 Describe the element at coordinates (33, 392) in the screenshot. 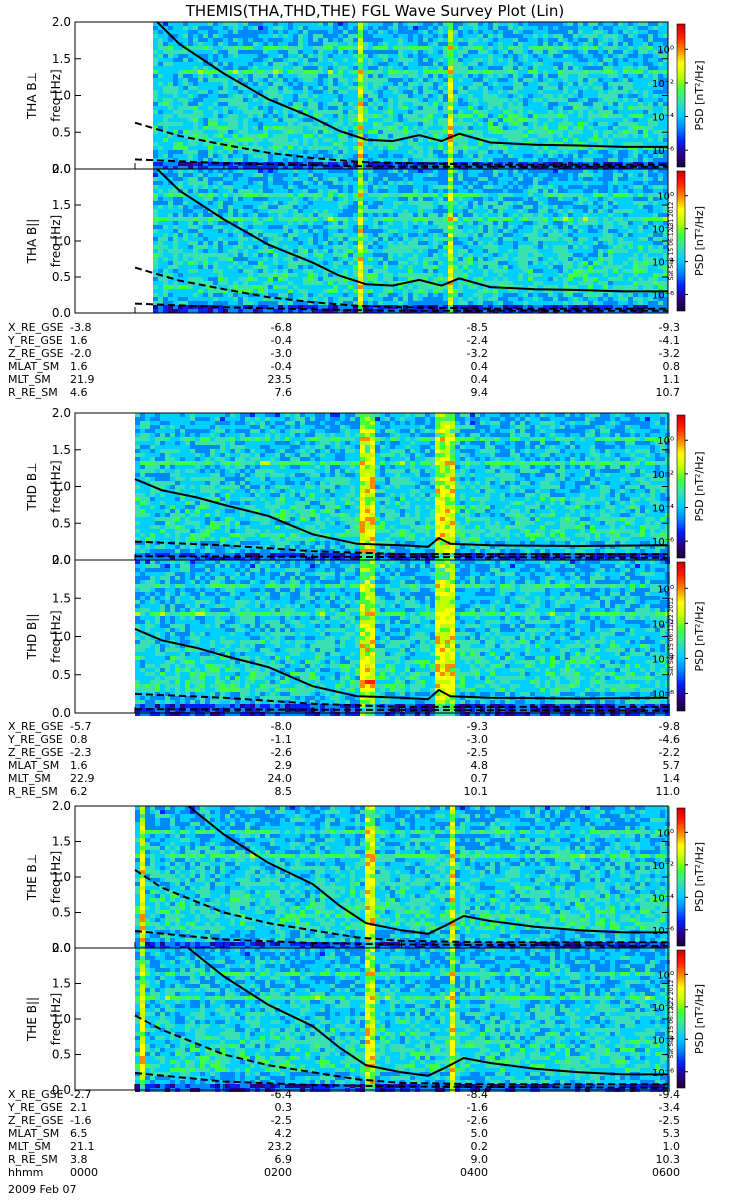

I see `ephemeris-label: R_RE_SM` at that location.